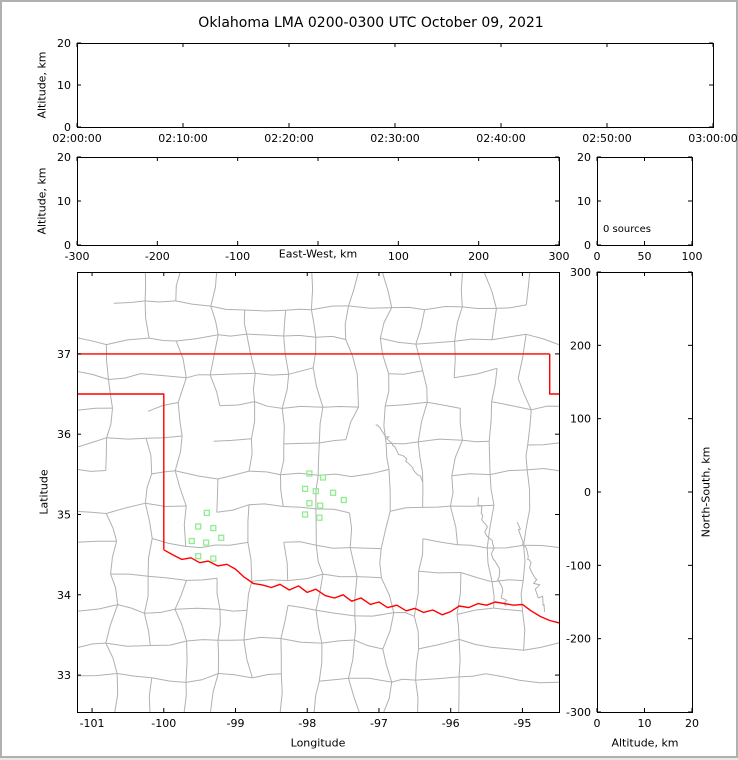 The width and height of the screenshot is (738, 760). I want to click on x-tick-label: 300, so click(559, 256).